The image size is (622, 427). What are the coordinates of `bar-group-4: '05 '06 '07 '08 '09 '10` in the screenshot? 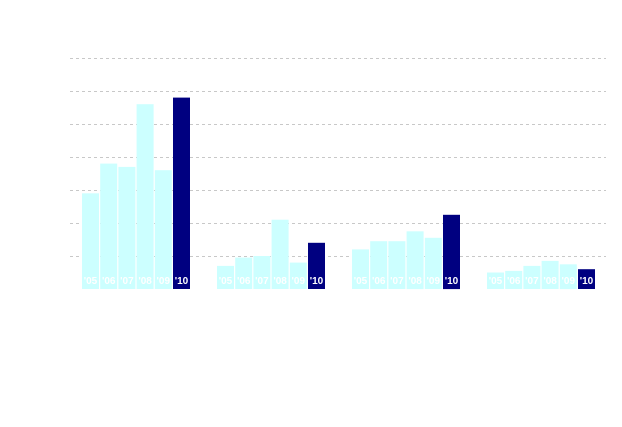 It's located at (541, 275).